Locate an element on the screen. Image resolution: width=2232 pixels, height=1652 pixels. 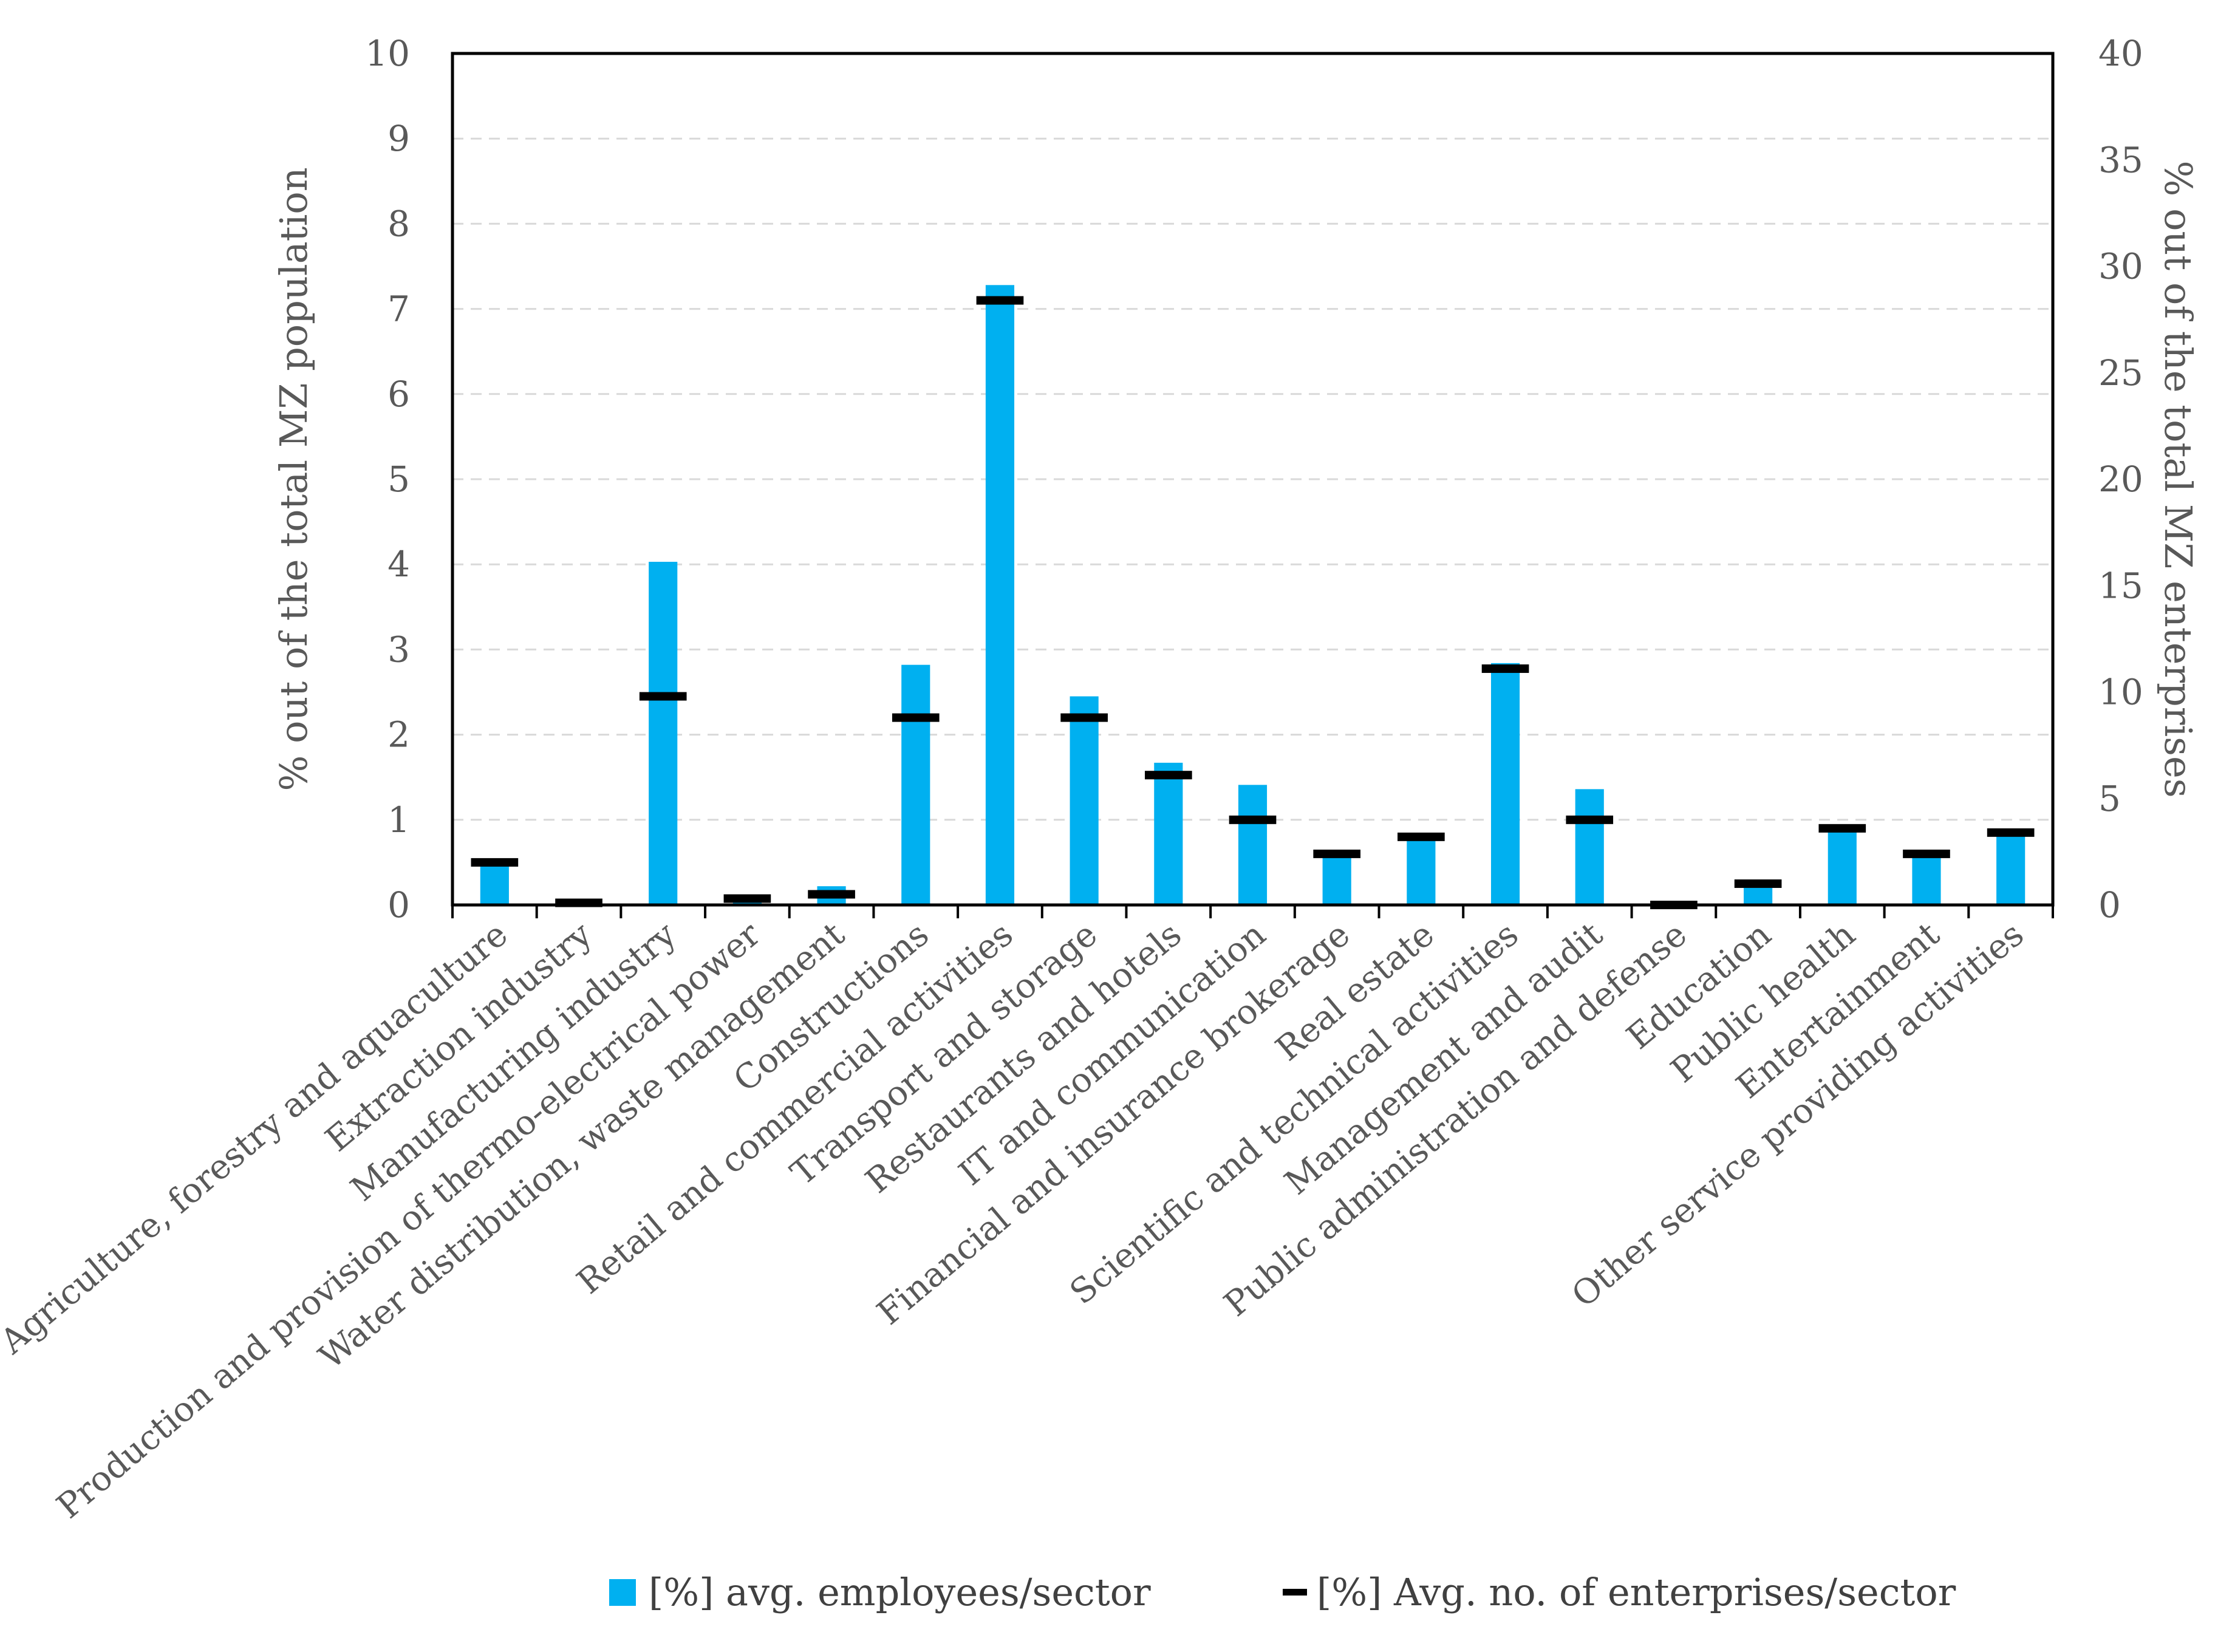
left-axis-title: % out of the total MZ population is located at coordinates (293, 479).